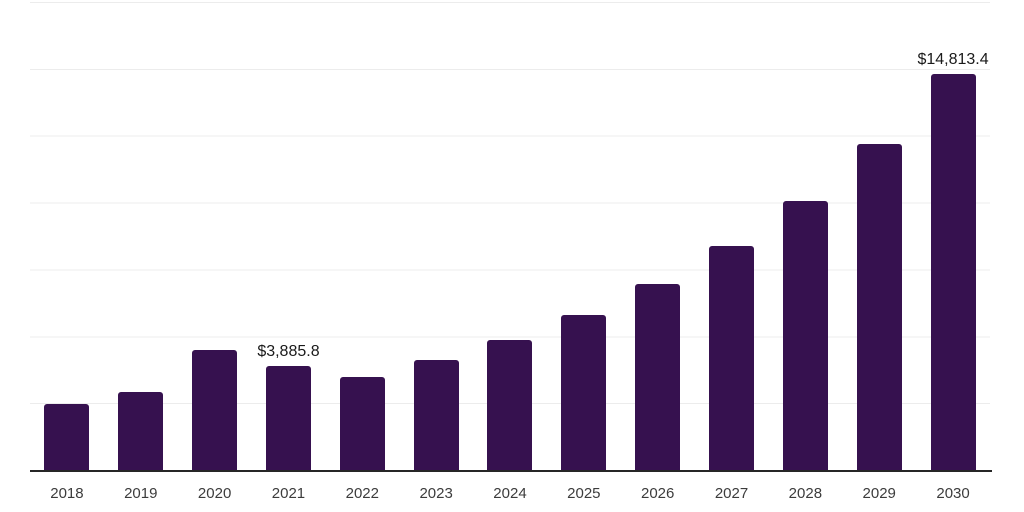 The width and height of the screenshot is (1024, 512). I want to click on x-tick-label-2030: 2030, so click(953, 493).